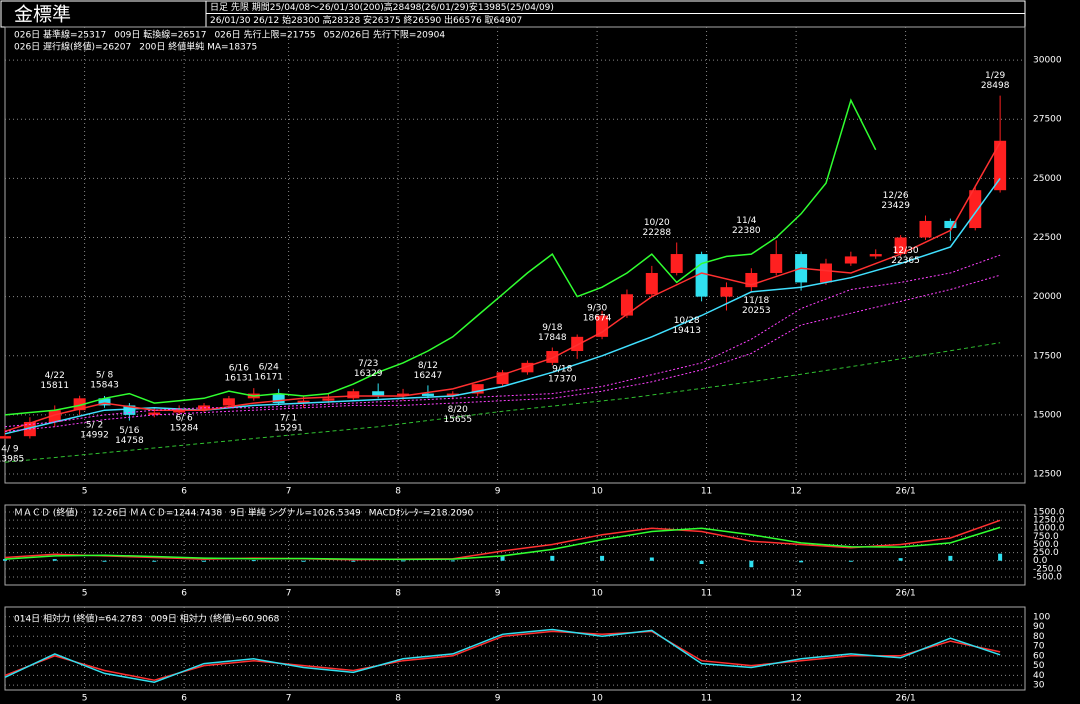  Describe the element at coordinates (239, 369) in the screenshot. I see `annotation-date: 6/16` at that location.